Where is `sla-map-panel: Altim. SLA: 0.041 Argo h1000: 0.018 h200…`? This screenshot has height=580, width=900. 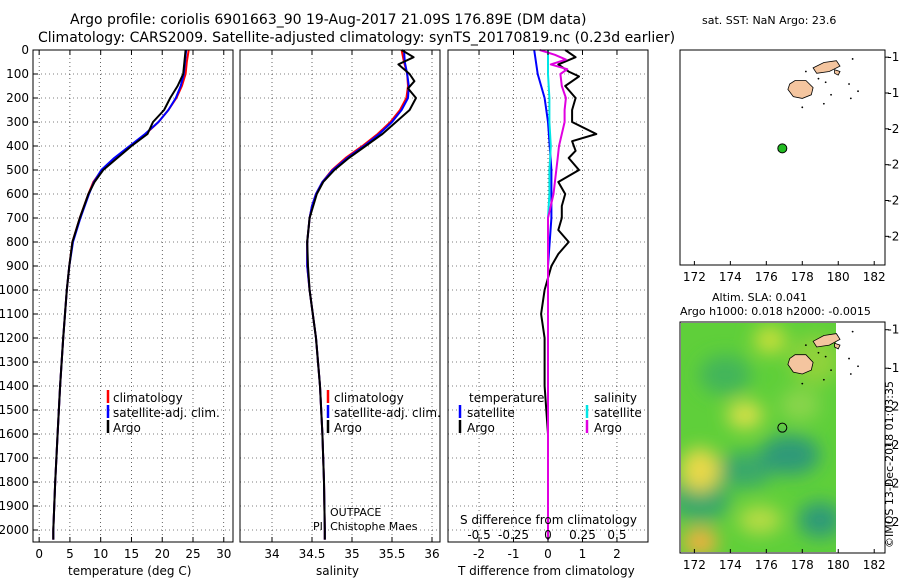
sla-map-panel: Altim. SLA: 0.041 Argo h1000: 0.018 h200… is located at coordinates (789, 431).